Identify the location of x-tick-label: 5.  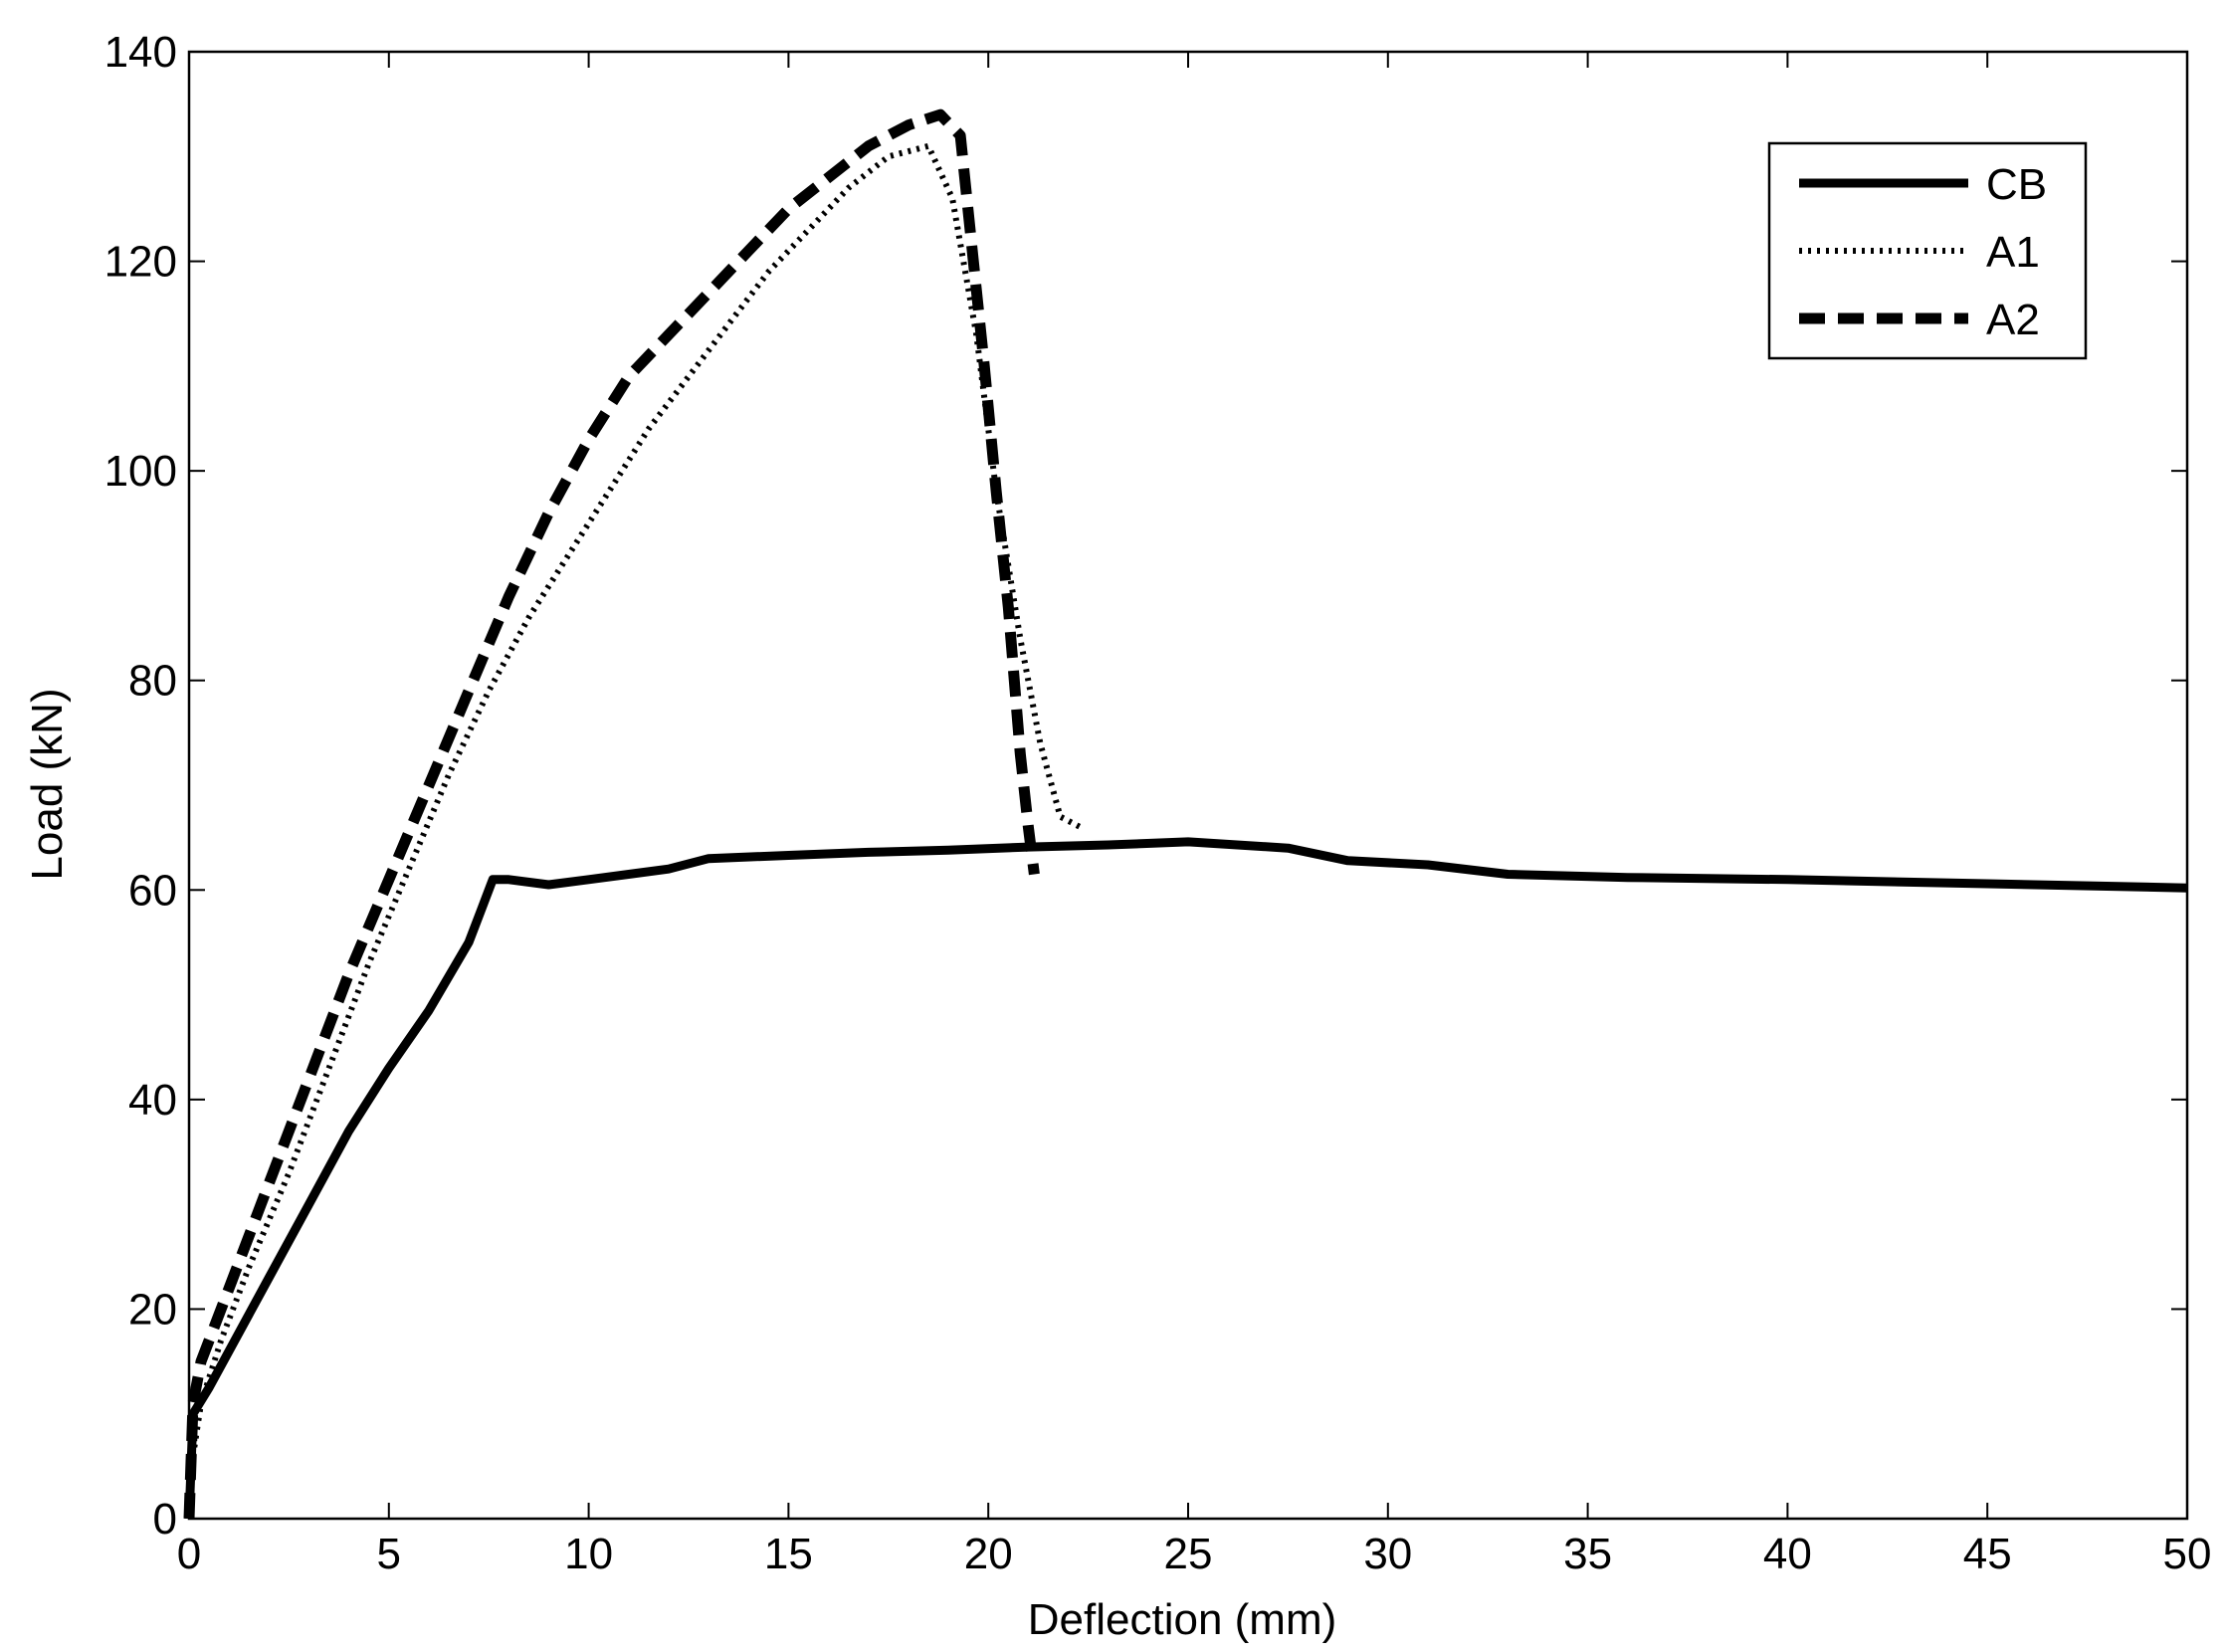
(389, 1554).